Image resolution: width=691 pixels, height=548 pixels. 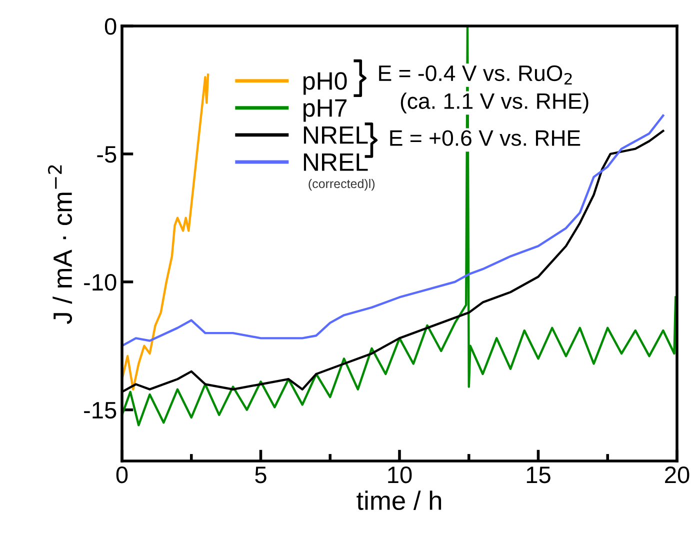 I want to click on x-tick-label: 0, so click(x=122, y=475).